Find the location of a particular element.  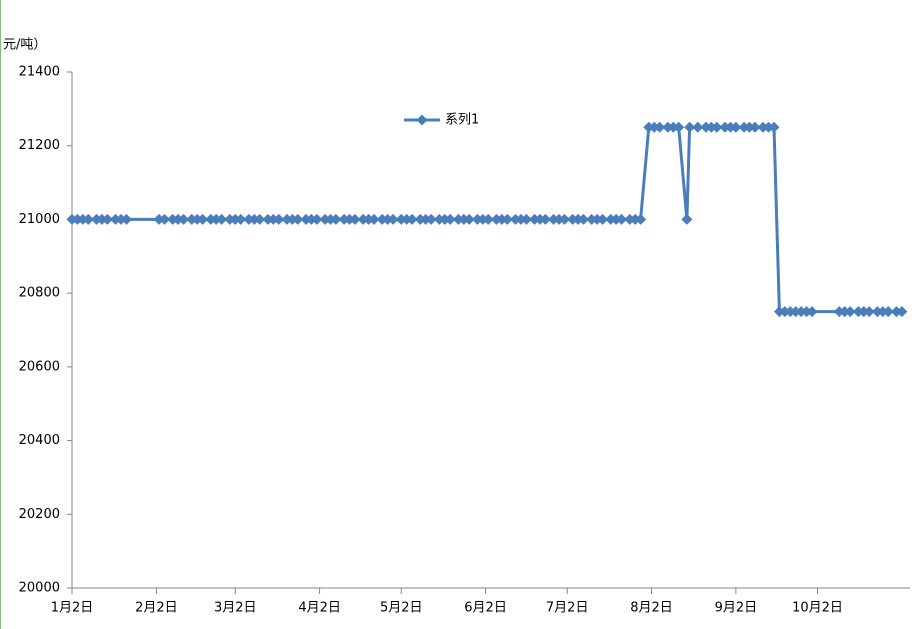

y-axis-label: 元/吨） is located at coordinates (24, 45).